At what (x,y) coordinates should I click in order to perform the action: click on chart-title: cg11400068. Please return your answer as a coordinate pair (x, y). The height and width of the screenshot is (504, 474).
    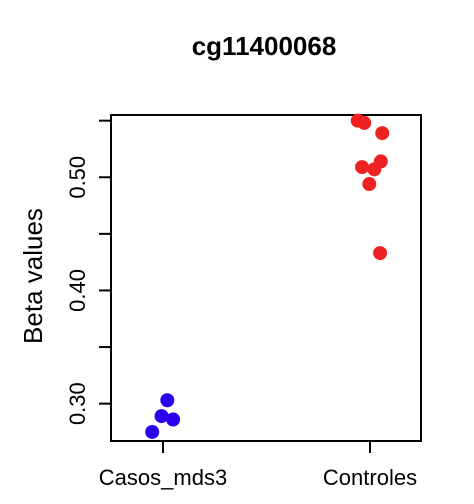
    Looking at the image, I should click on (264, 46).